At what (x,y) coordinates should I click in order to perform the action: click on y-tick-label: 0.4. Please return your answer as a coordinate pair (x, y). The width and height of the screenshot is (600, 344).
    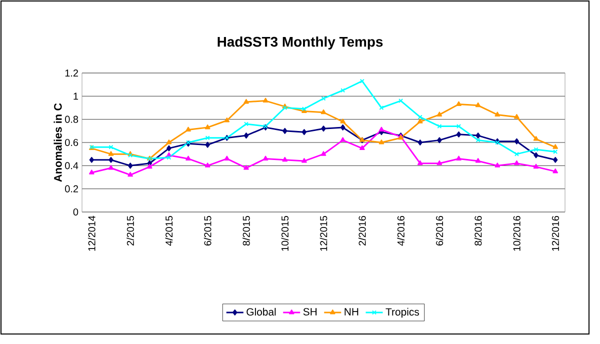
    Looking at the image, I should click on (71, 166).